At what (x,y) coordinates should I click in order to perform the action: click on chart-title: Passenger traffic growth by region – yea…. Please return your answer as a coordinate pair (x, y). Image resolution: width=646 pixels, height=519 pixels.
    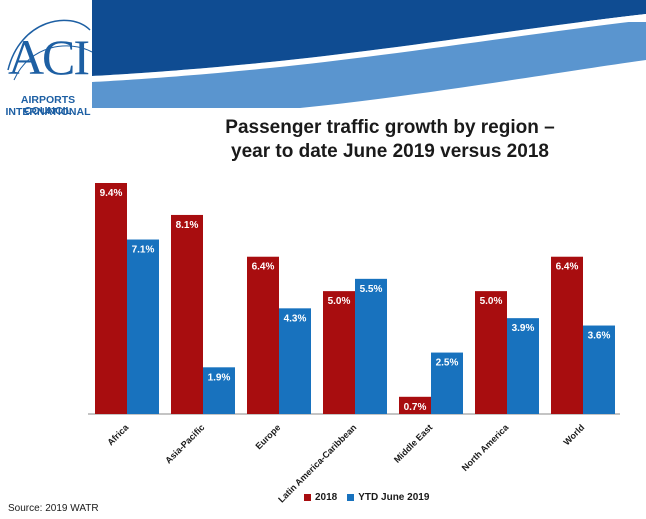
    Looking at the image, I should click on (390, 140).